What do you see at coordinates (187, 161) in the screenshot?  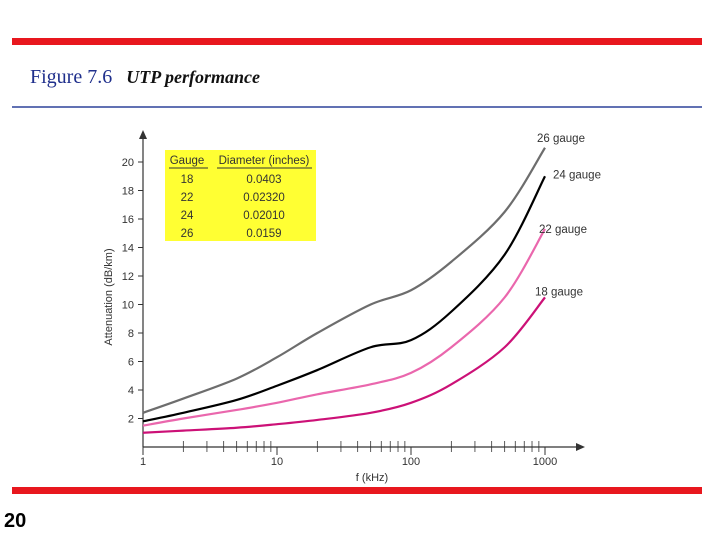 I see `table-header-cell: Gauge` at bounding box center [187, 161].